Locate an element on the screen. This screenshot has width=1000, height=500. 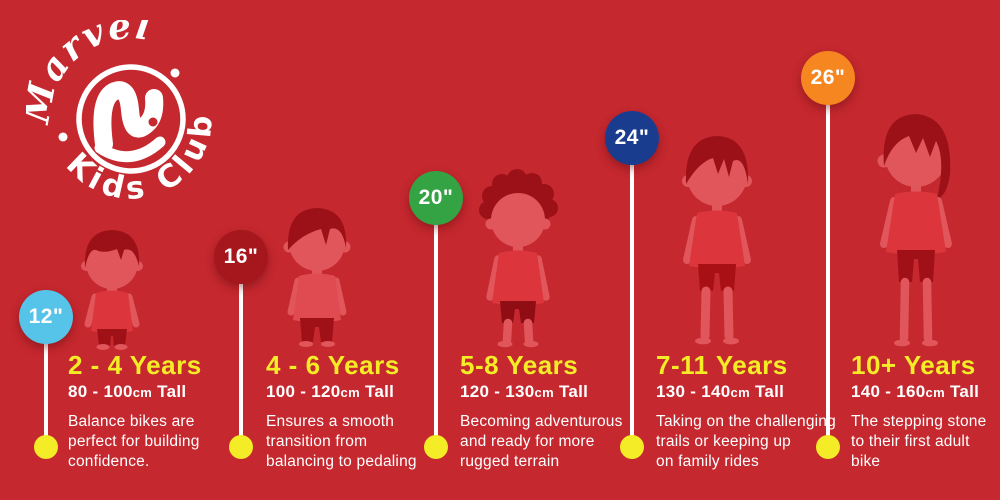
wheel-size-badge-26: 26" is located at coordinates (828, 78).